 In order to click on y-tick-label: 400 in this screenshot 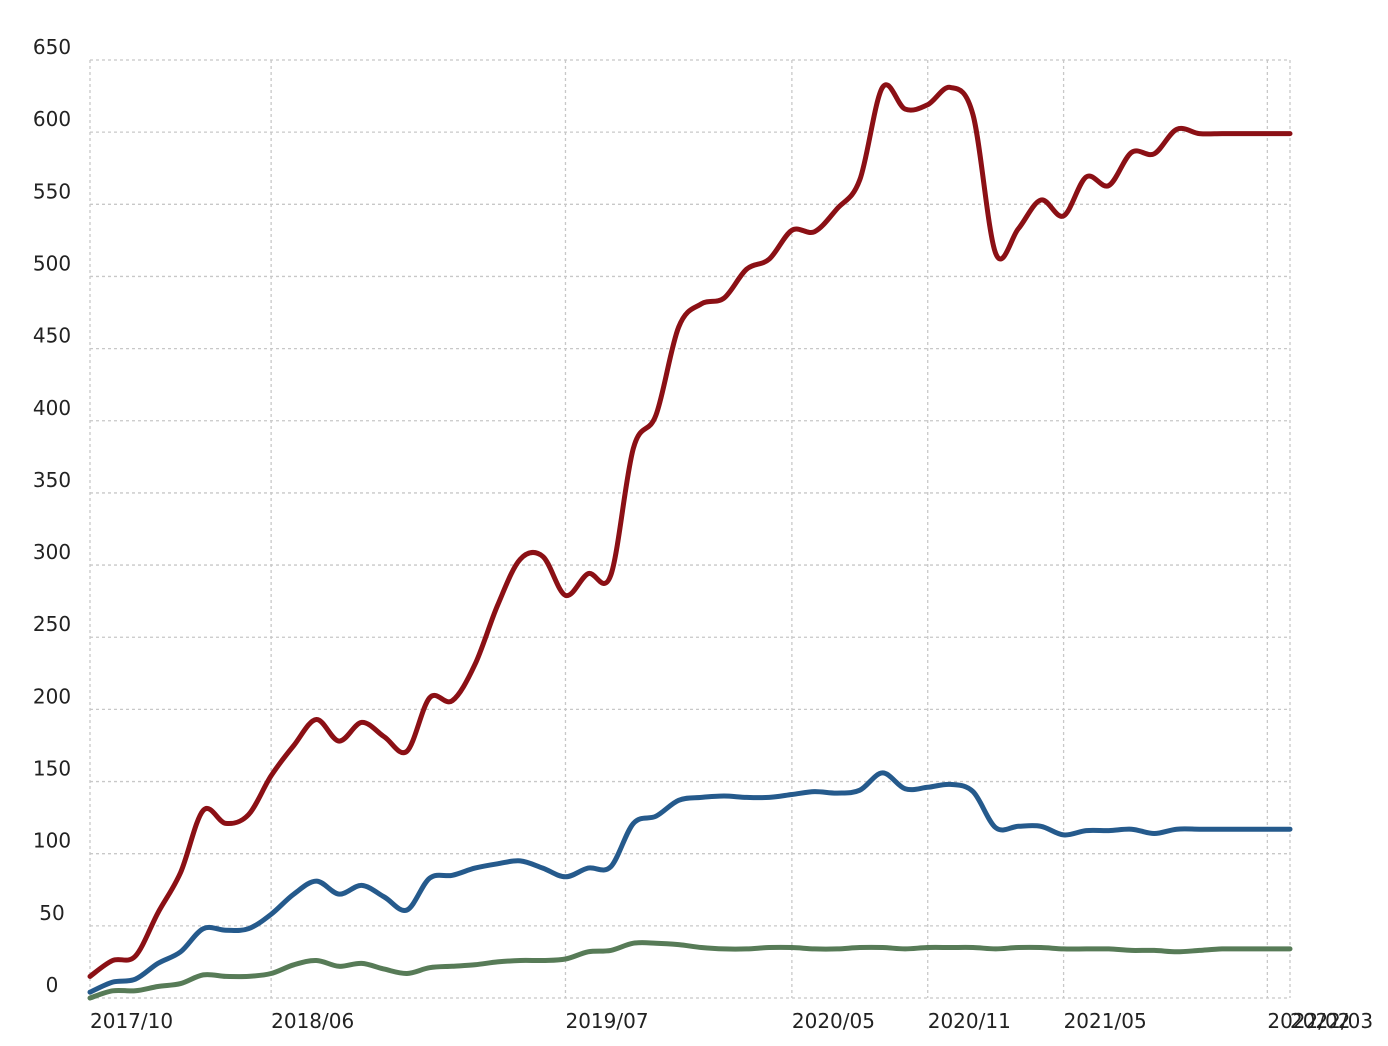, I will do `click(52, 408)`.